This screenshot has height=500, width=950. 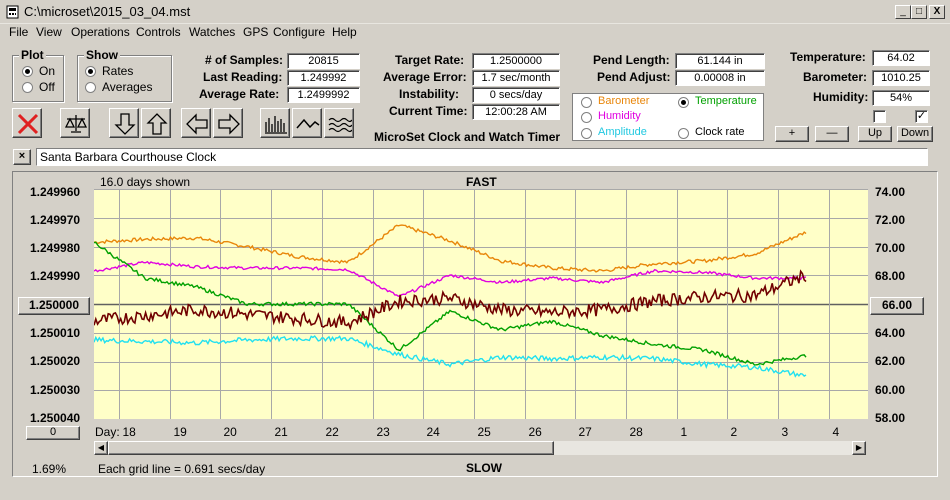 What do you see at coordinates (275, 123) in the screenshot?
I see `bar-graph-button` at bounding box center [275, 123].